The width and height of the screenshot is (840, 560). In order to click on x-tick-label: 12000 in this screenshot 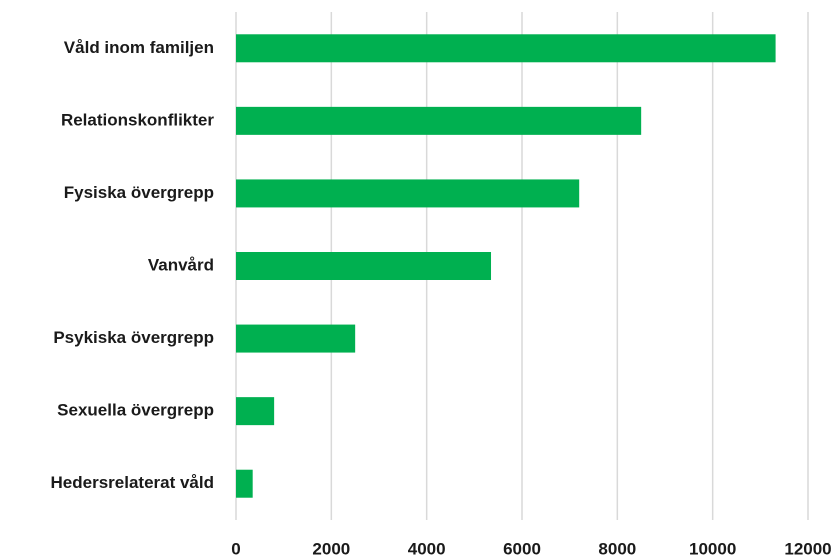, I will do `click(807, 548)`.